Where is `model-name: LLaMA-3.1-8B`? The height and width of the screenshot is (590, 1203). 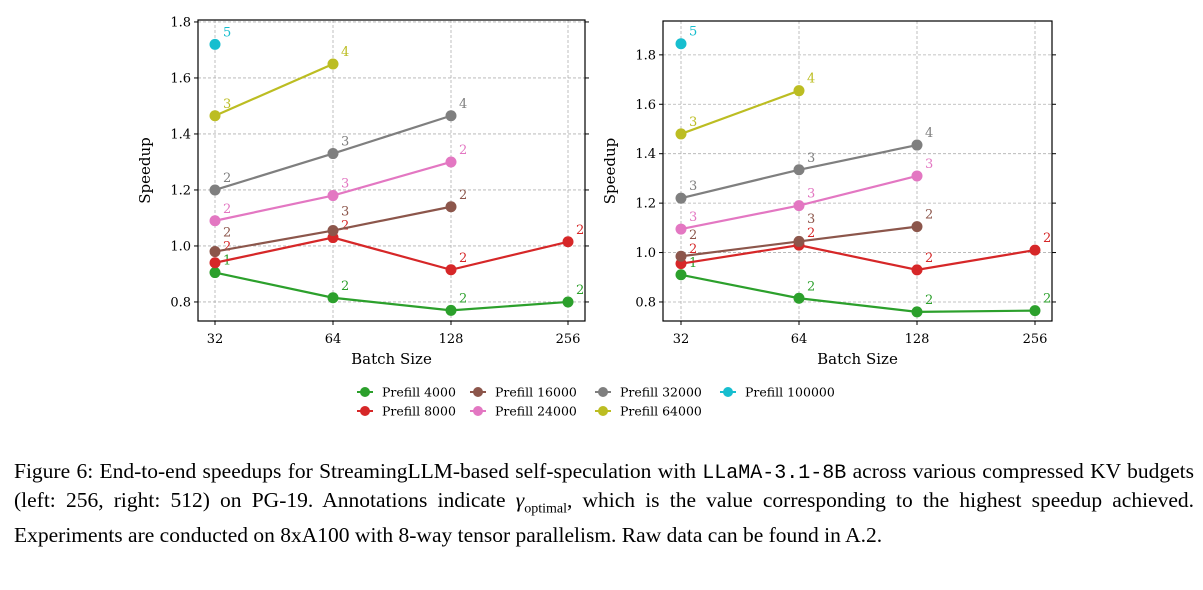 model-name: LLaMA-3.1-8B is located at coordinates (774, 473).